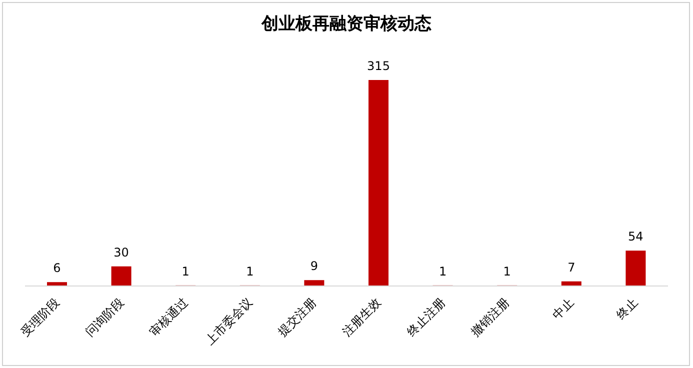 This screenshot has height=368, width=693. I want to click on data-label: 54, so click(636, 237).